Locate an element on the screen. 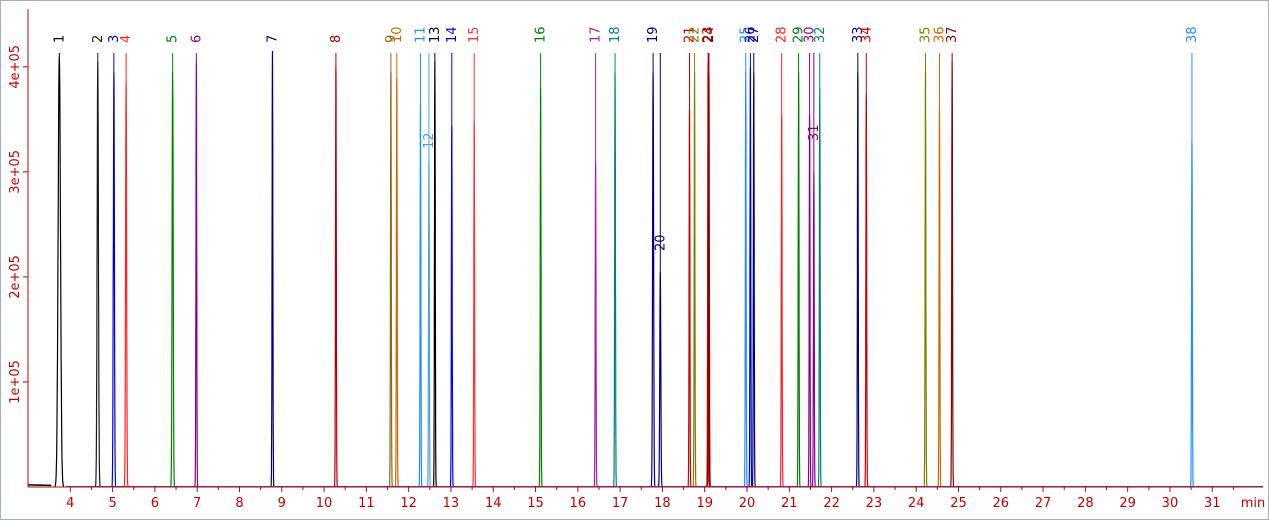 This screenshot has width=1269, height=520. x-tick-label: 15 is located at coordinates (535, 503).